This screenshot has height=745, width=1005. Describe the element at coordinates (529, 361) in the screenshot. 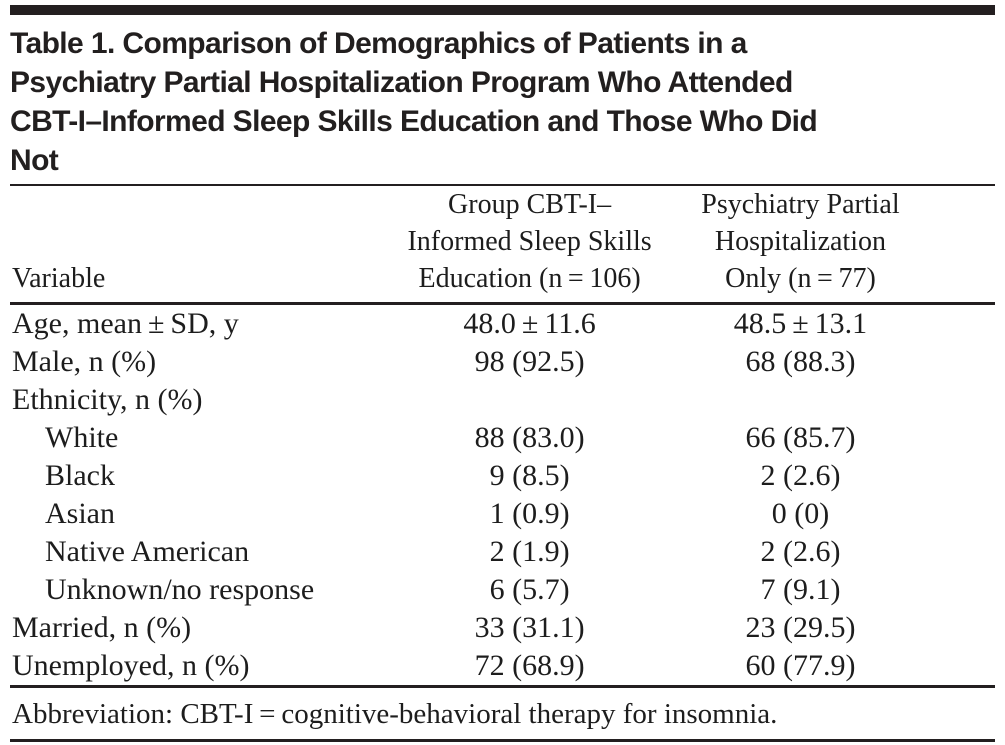

I see `row-value-group: 98 (92.5)` at that location.